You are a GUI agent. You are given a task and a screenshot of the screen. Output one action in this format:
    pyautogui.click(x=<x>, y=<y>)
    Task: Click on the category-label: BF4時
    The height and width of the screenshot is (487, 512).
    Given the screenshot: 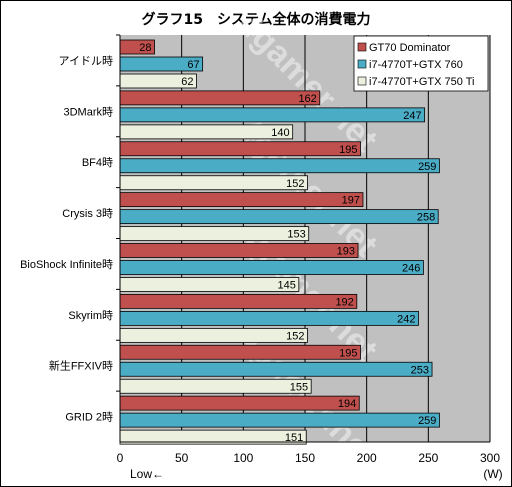 What is the action you would take?
    pyautogui.click(x=97, y=162)
    